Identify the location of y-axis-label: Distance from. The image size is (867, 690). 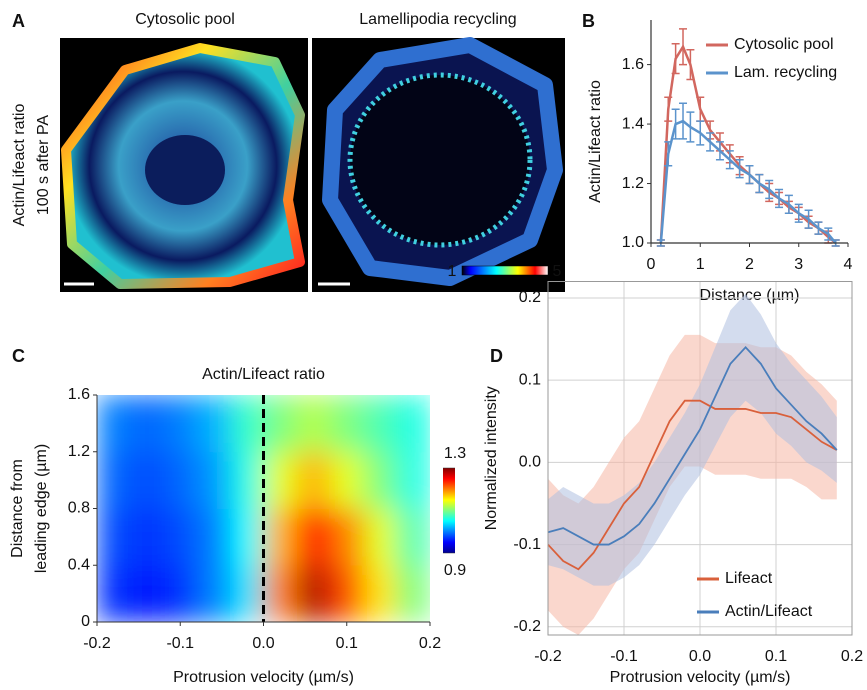
(17, 508).